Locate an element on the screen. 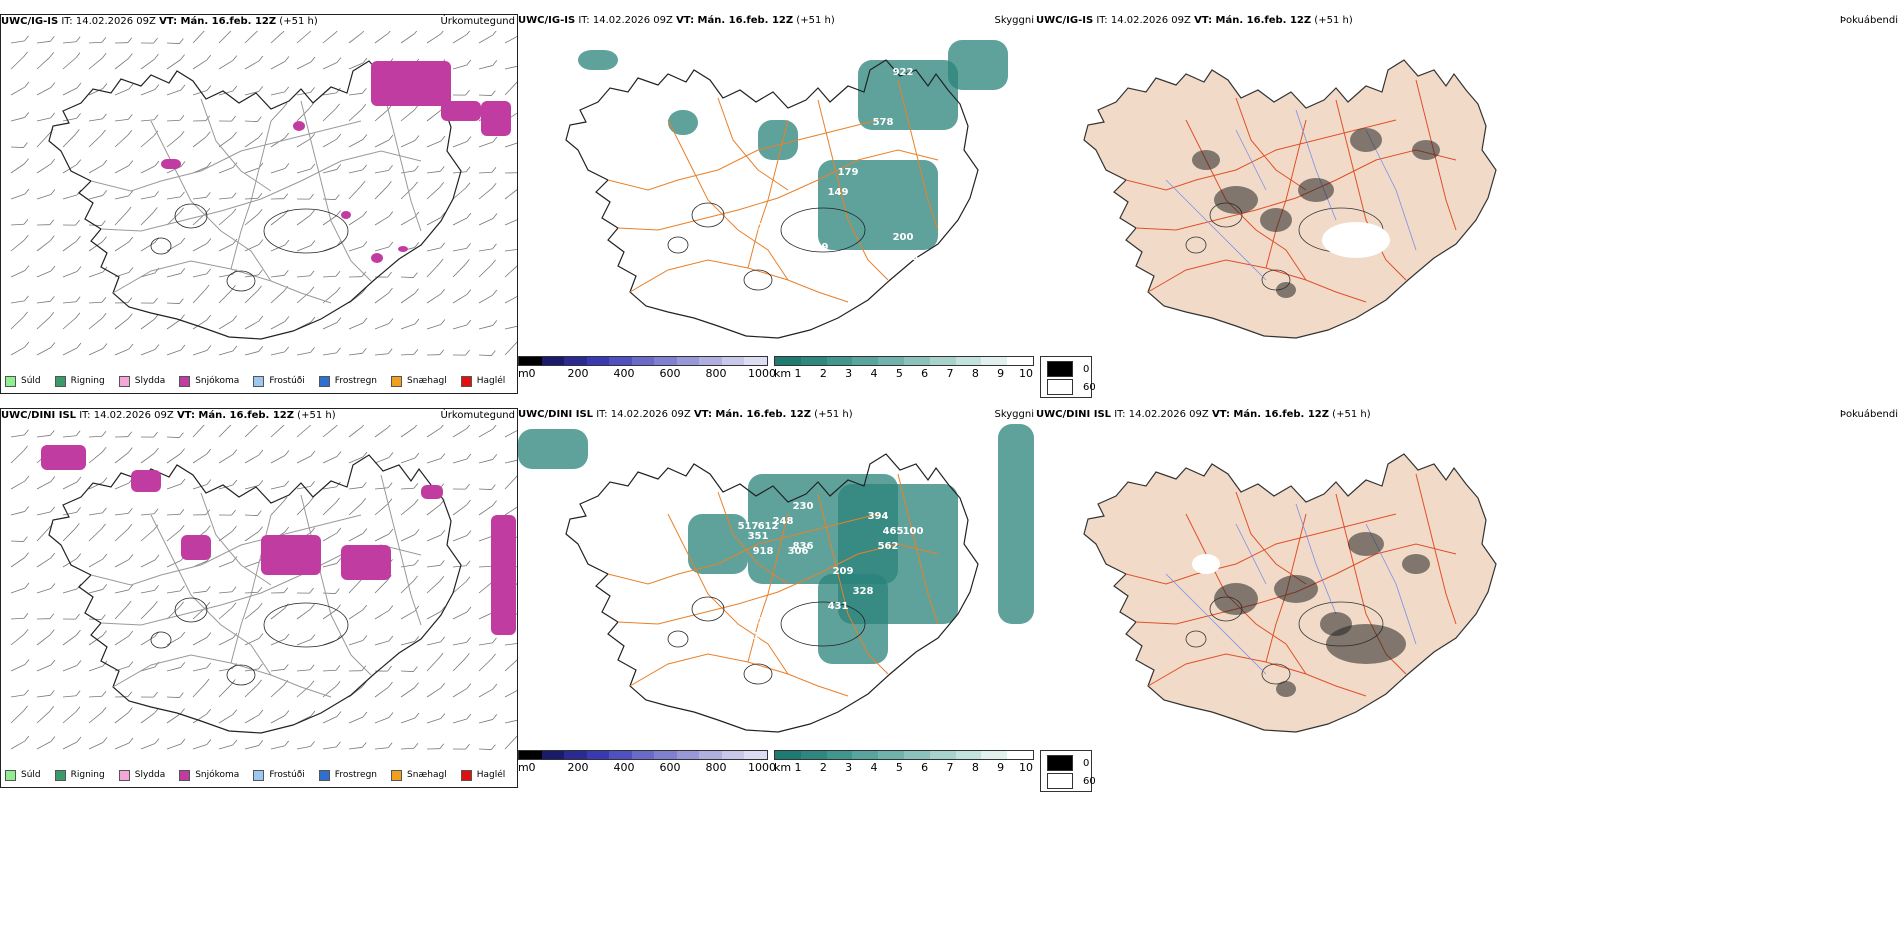  precip-map is located at coordinates (263, 193).